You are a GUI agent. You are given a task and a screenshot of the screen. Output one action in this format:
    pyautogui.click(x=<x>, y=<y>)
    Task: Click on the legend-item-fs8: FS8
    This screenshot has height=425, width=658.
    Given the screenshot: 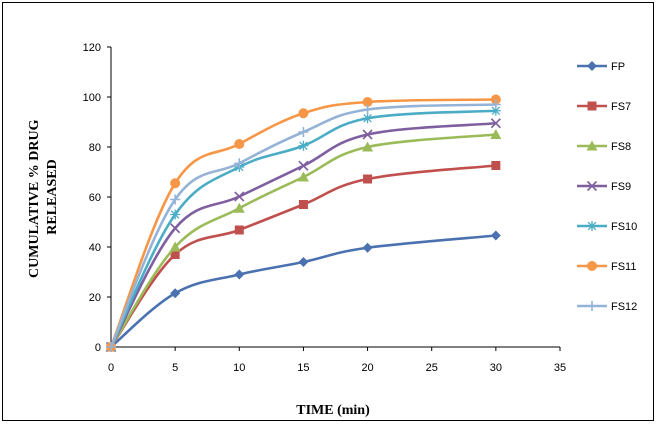 What is the action you would take?
    pyautogui.click(x=604, y=146)
    